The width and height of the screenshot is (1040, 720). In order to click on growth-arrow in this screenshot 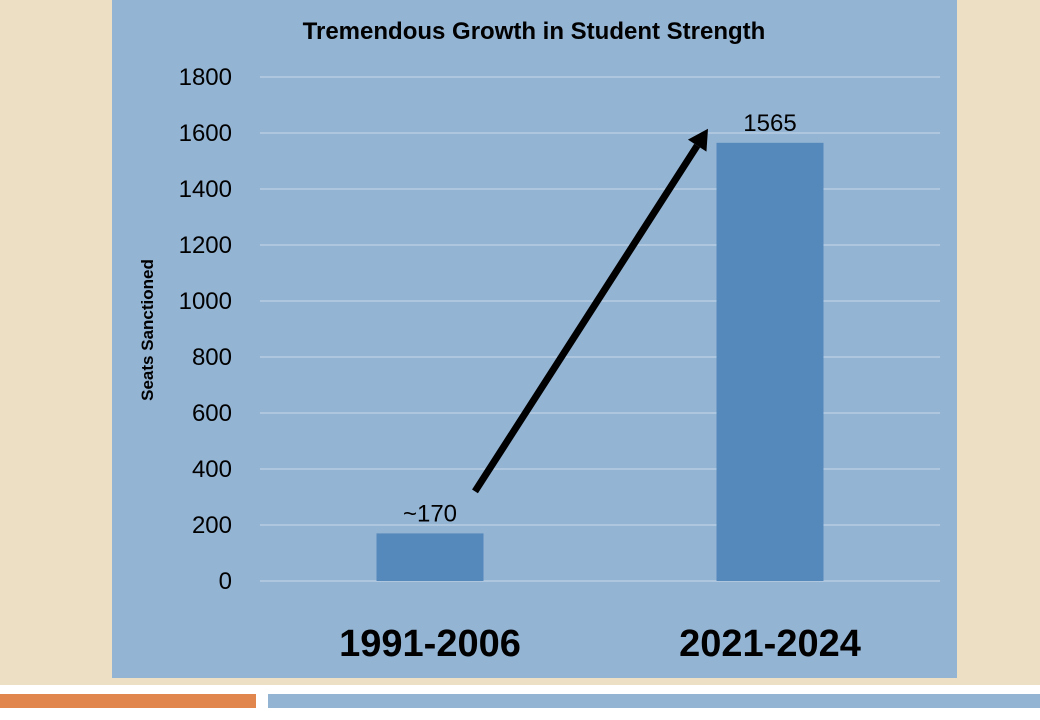, I will do `click(590, 311)`.